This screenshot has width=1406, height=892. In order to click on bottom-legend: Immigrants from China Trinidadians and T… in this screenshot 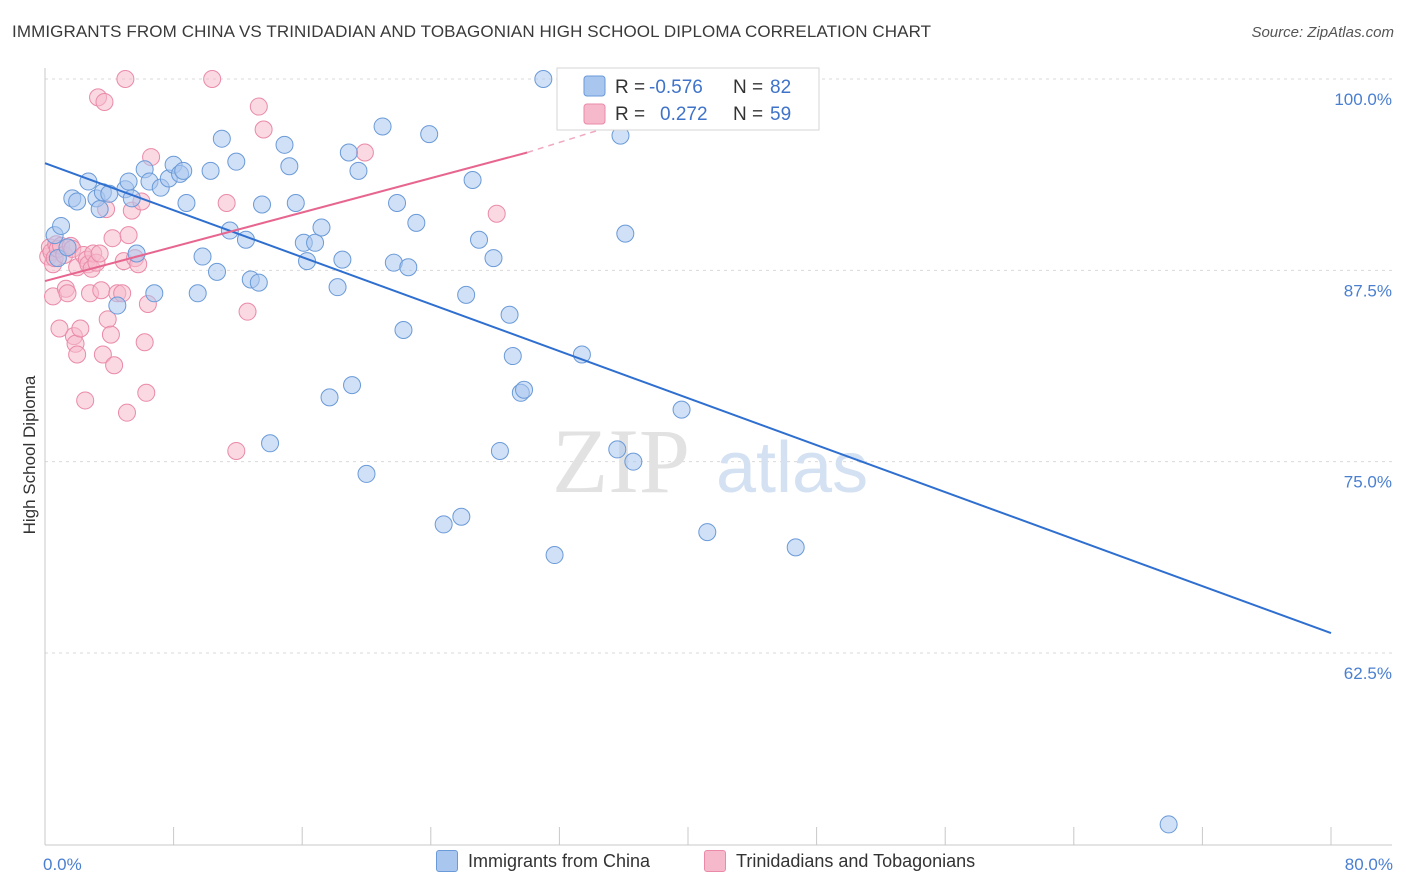, I will do `click(703, 865)`.